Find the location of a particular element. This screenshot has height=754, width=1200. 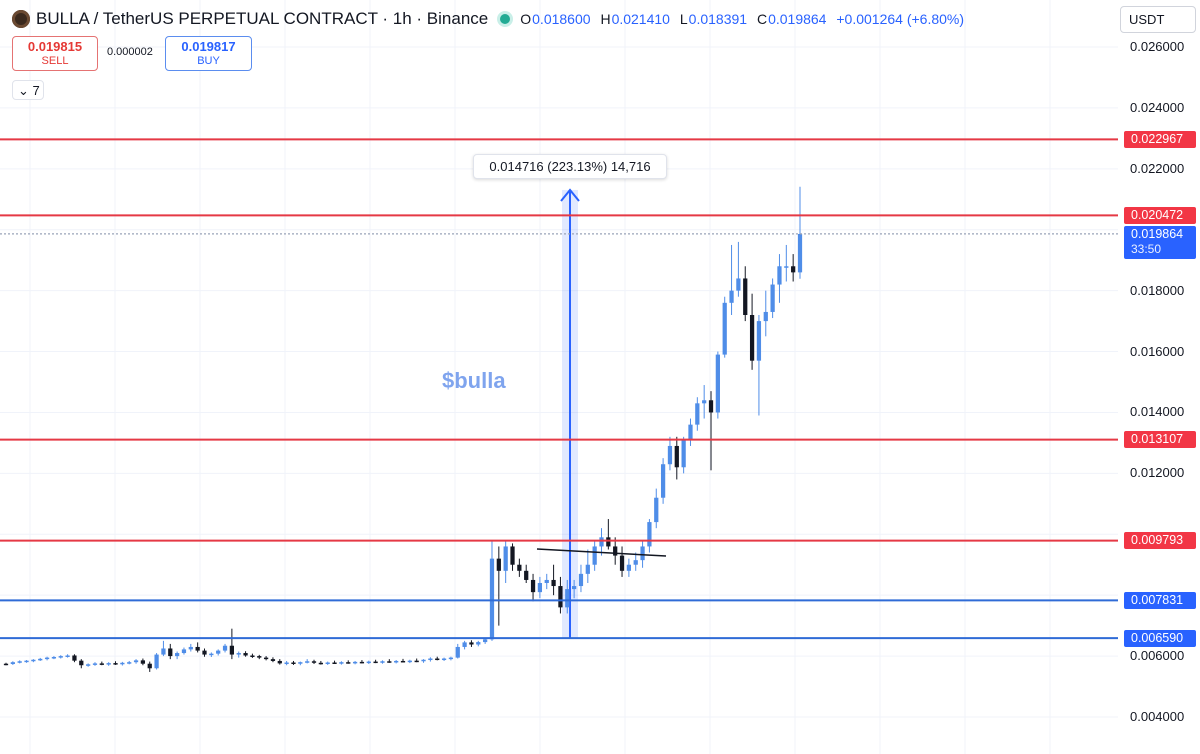

level-price-tag: 0.020472 is located at coordinates (1160, 215).